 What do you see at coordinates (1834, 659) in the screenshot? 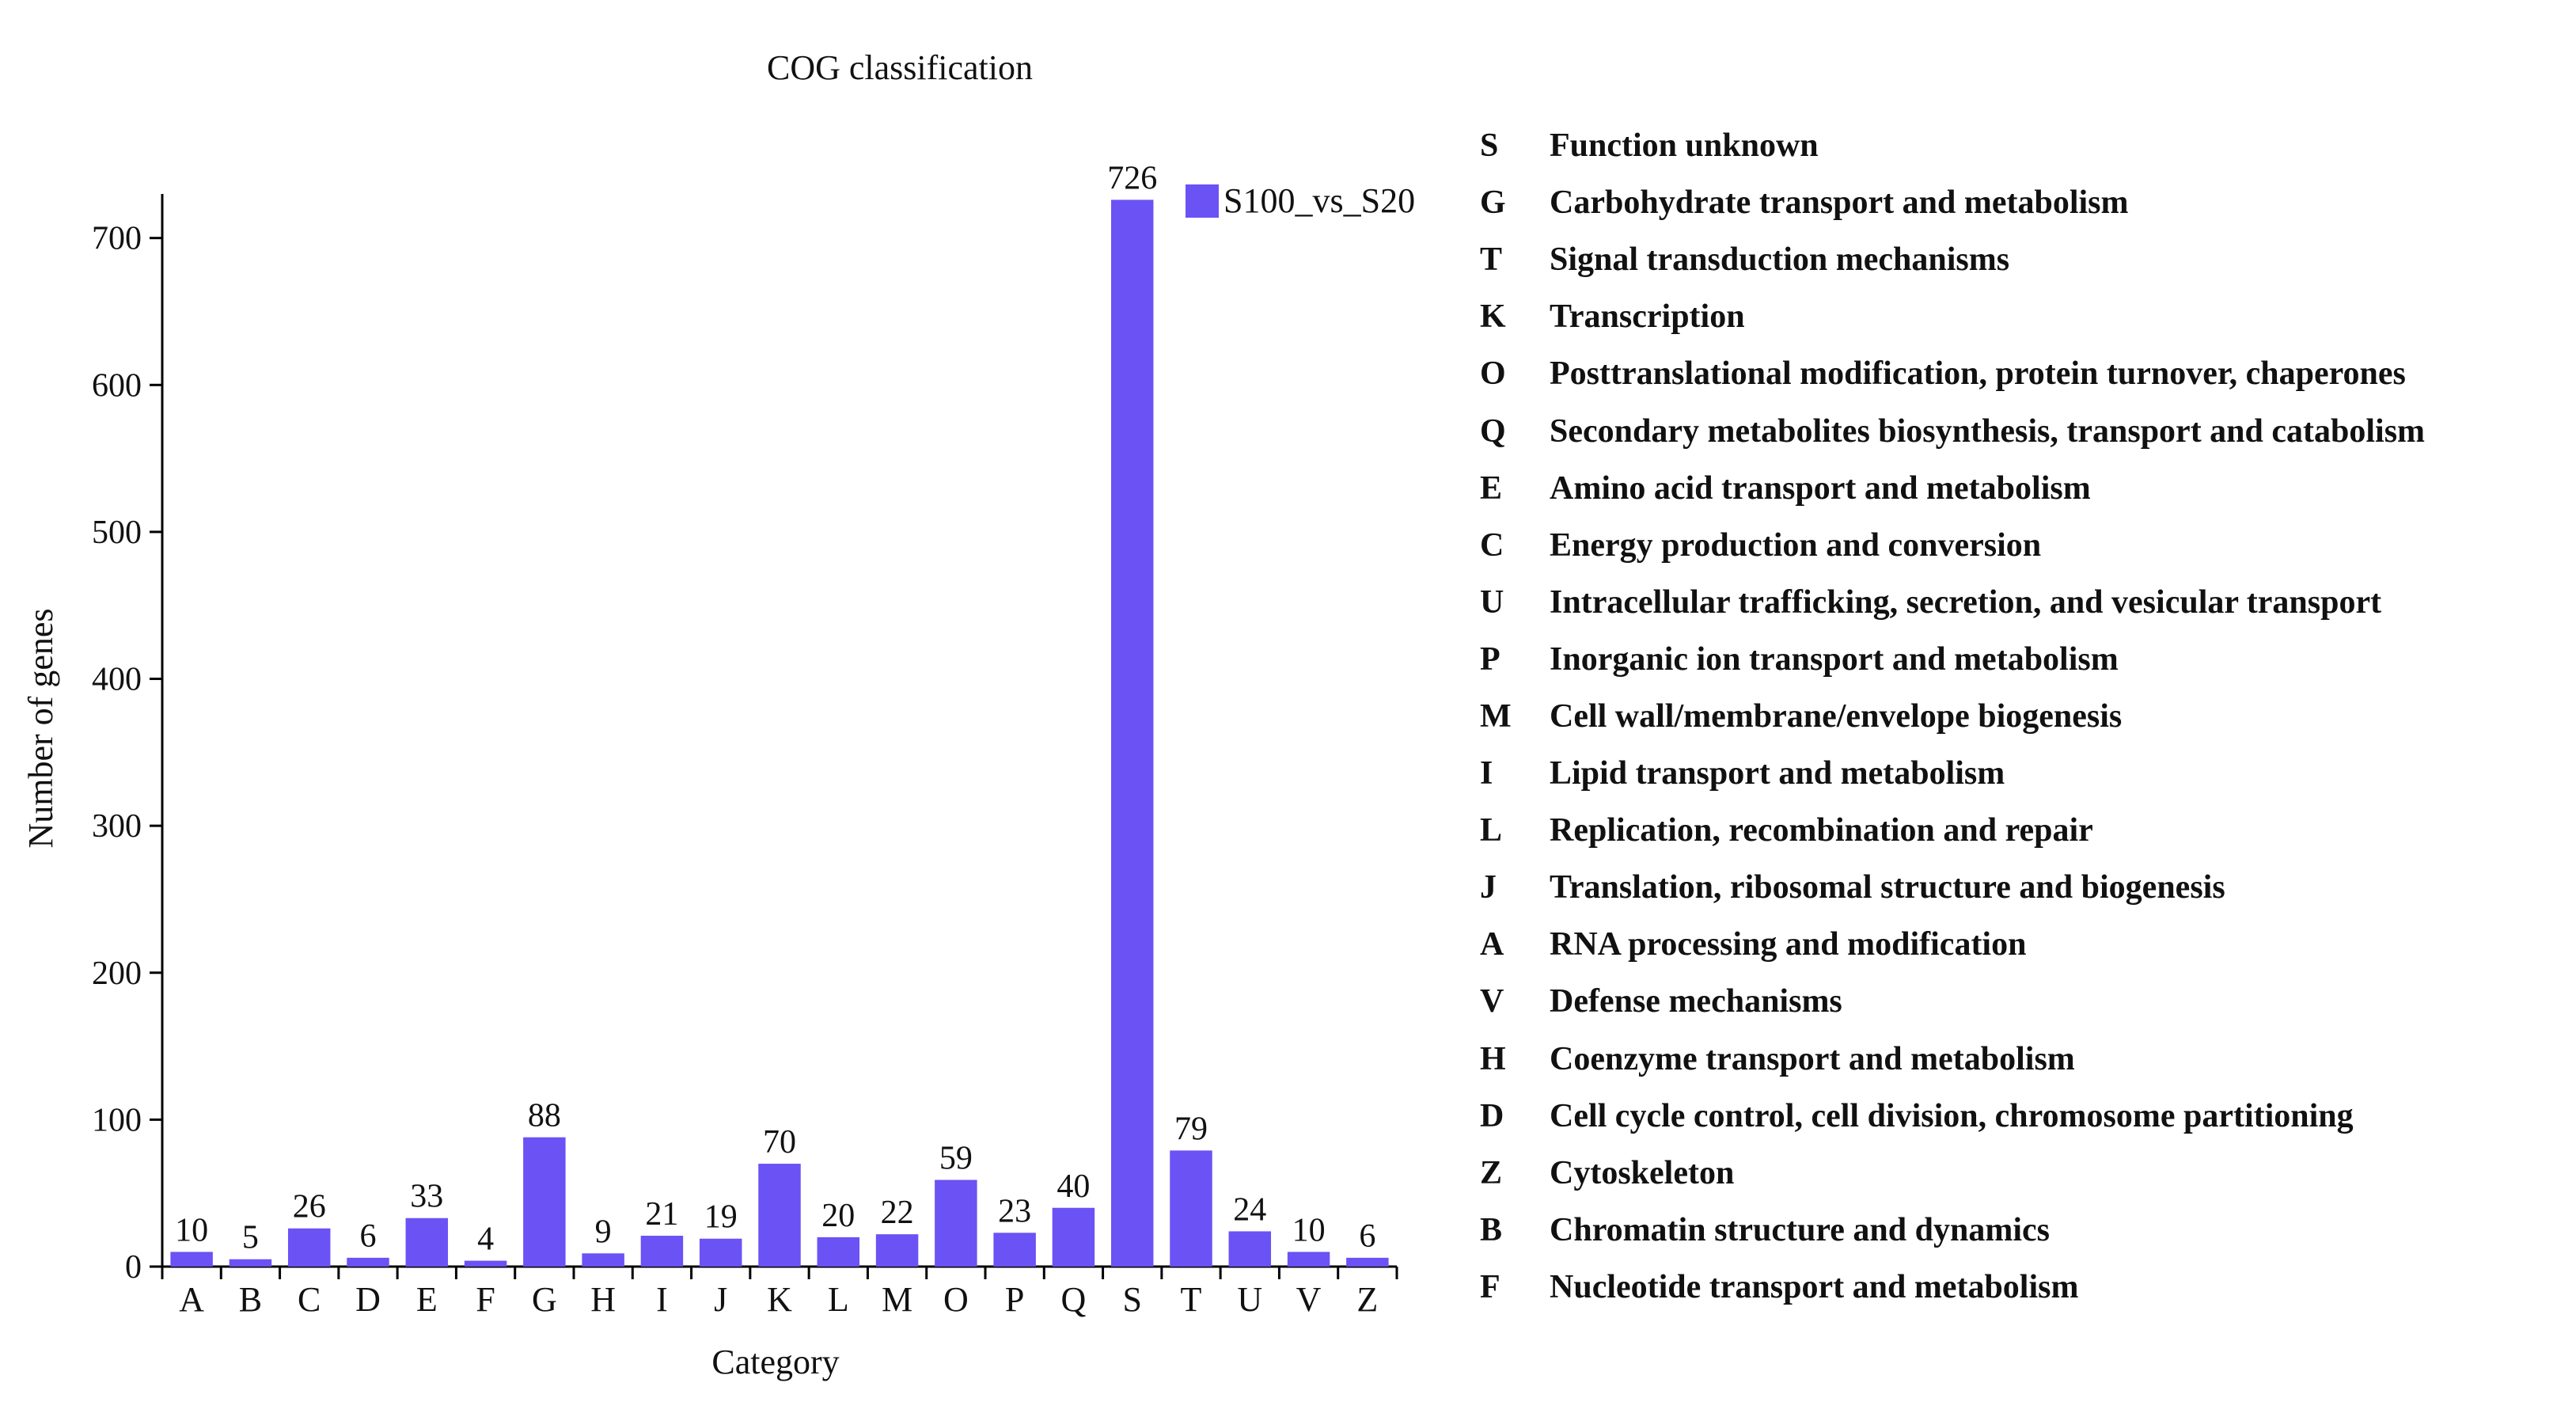
I see `category-legend-description: Inorganic ion transport and metabolism` at bounding box center [1834, 659].